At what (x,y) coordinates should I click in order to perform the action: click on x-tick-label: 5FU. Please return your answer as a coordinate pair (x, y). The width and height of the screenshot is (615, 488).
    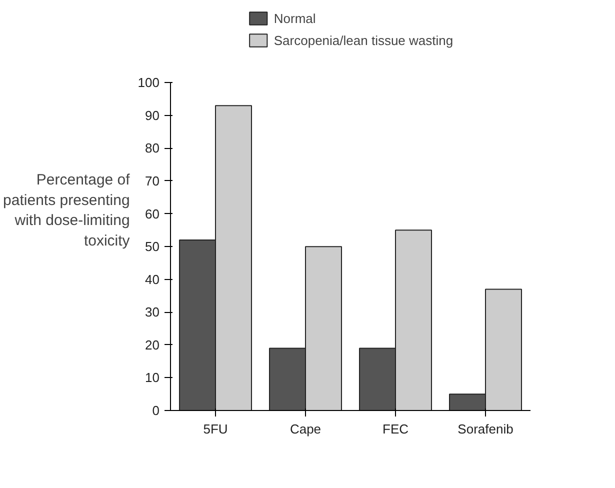
    Looking at the image, I should click on (215, 429).